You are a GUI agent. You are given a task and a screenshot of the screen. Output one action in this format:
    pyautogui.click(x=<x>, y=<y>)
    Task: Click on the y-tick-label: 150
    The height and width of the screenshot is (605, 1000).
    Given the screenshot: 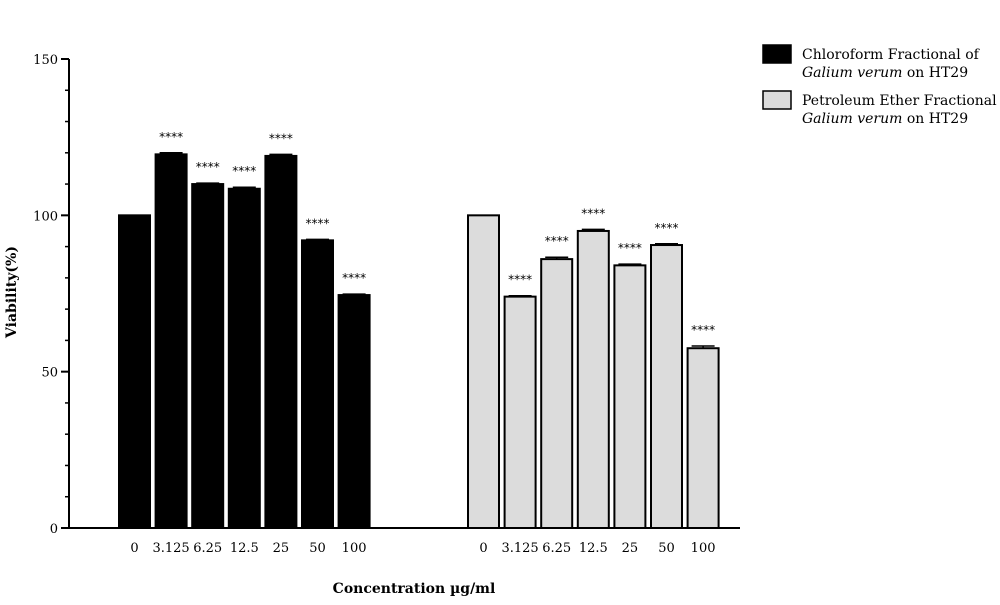 What is the action you would take?
    pyautogui.click(x=45, y=60)
    